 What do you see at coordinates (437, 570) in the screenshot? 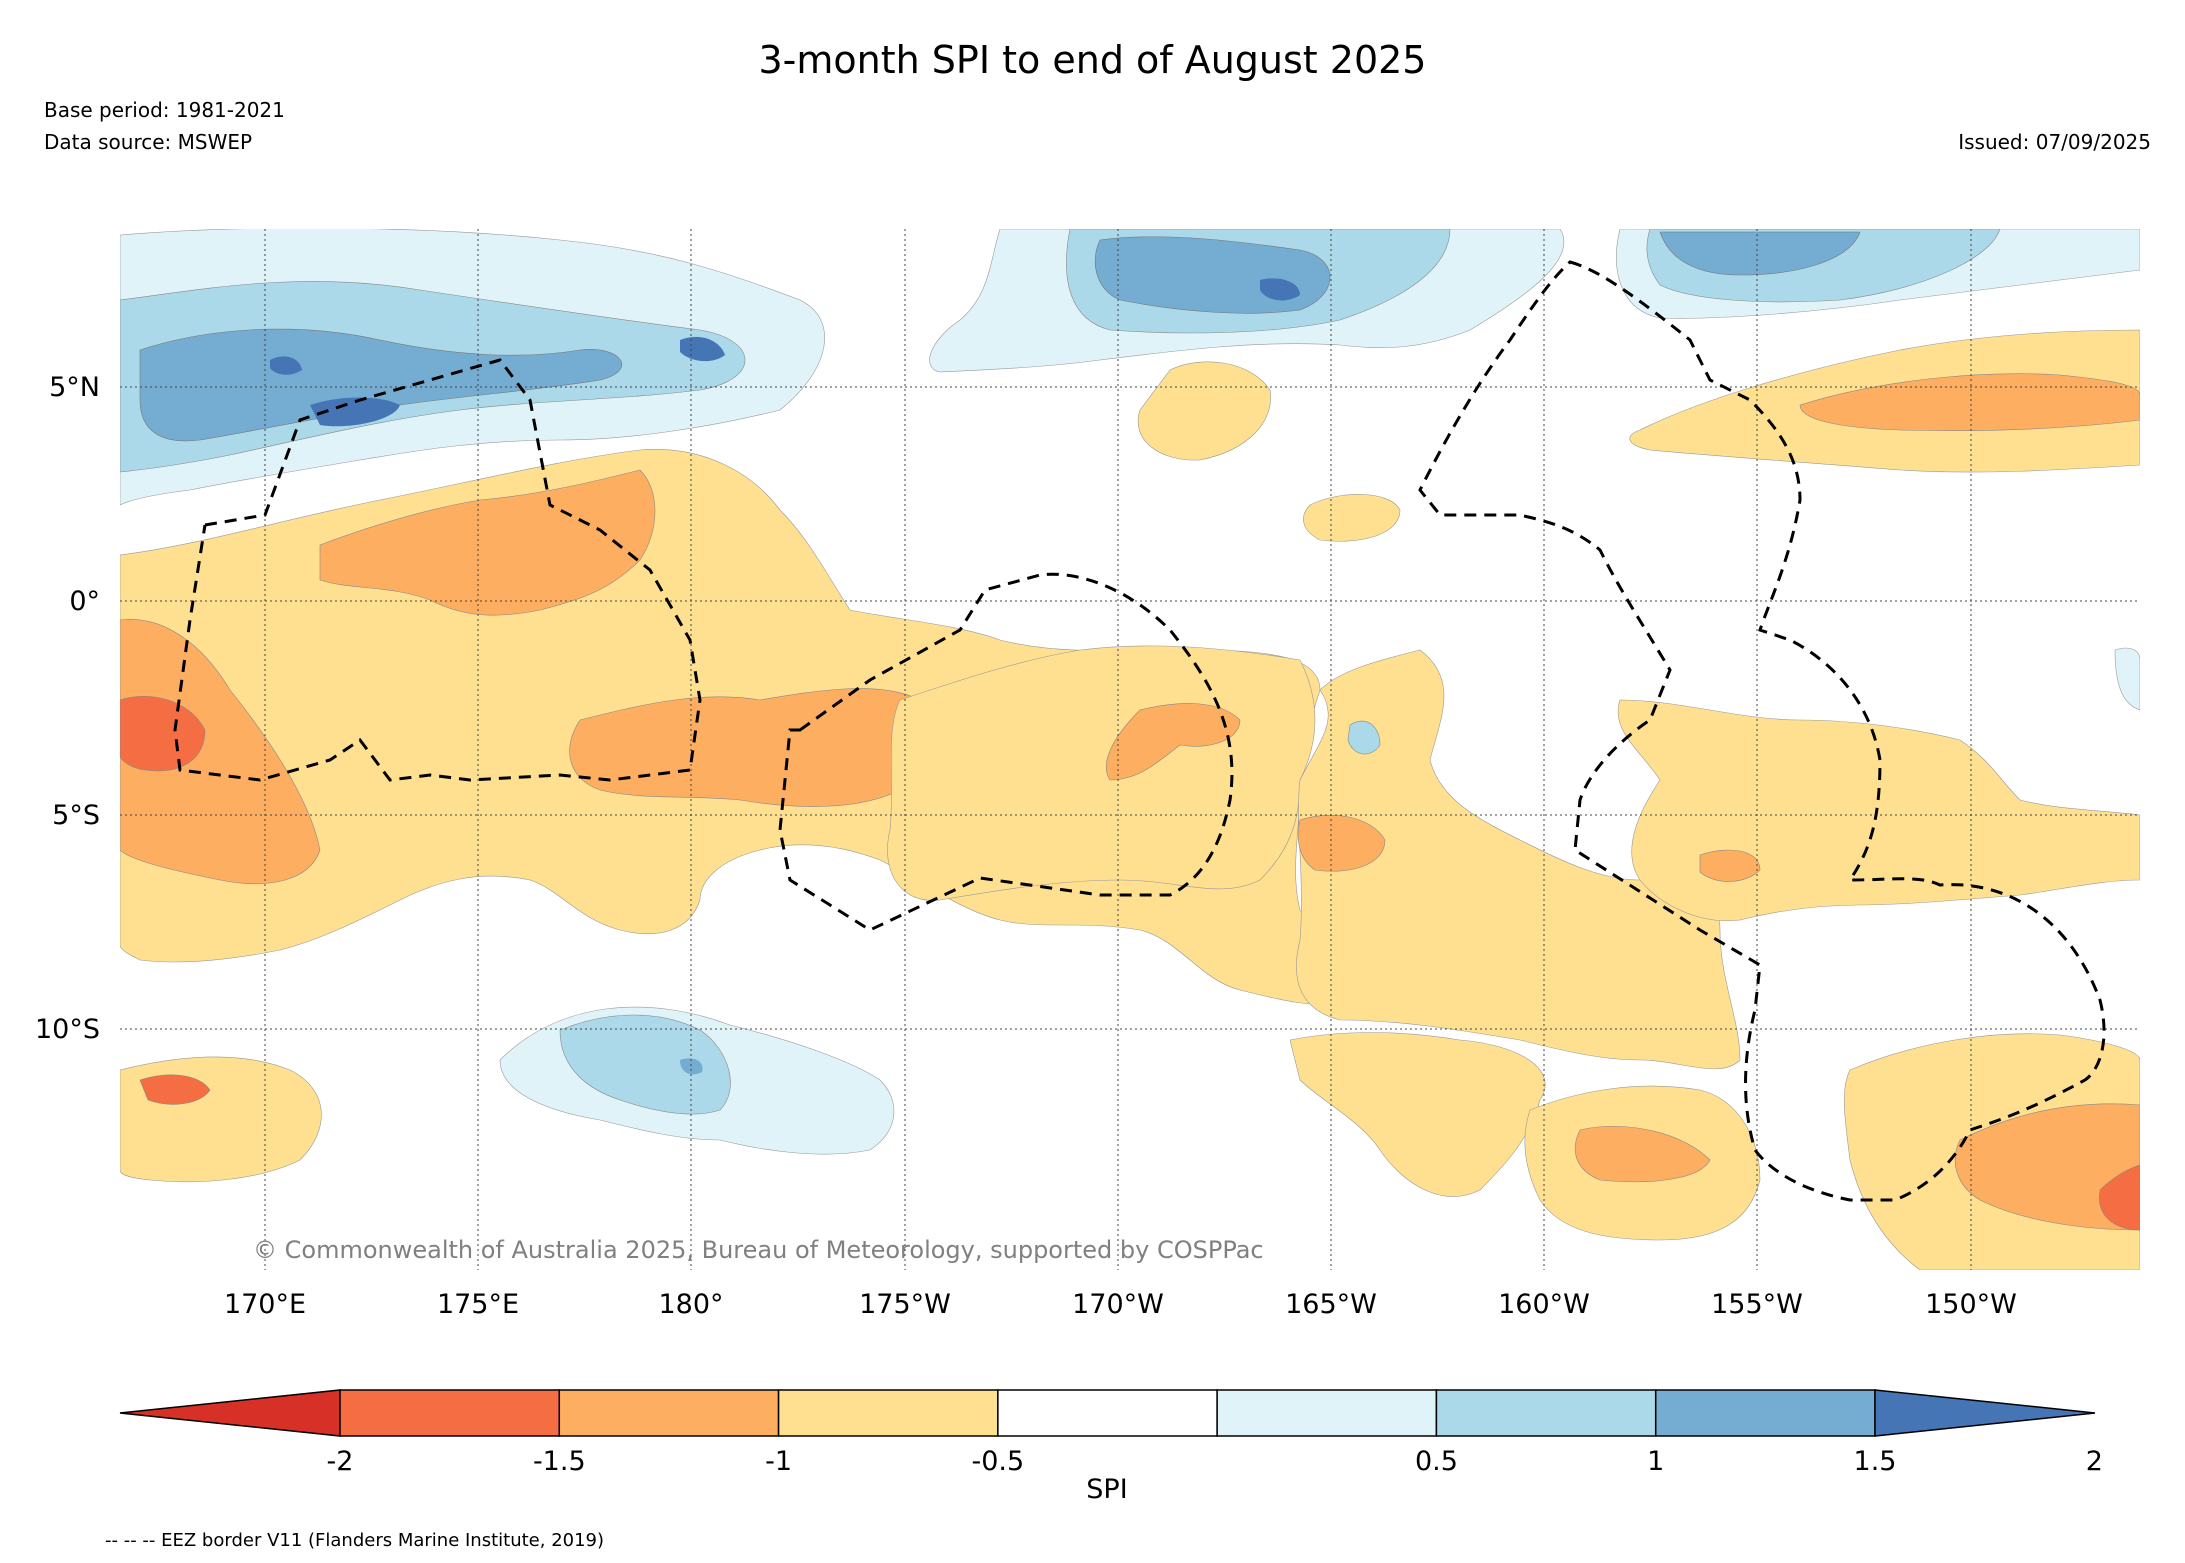
I see `eez-kiribati-gilbert` at bounding box center [437, 570].